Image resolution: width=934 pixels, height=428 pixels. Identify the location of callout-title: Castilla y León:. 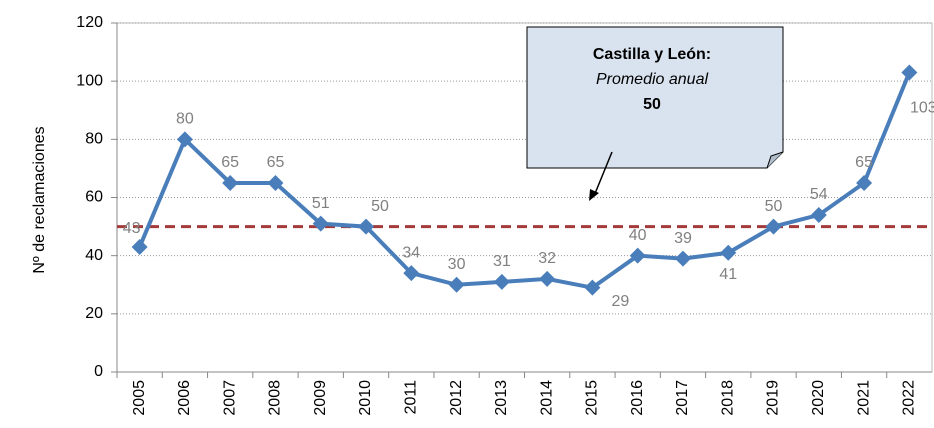
(652, 54).